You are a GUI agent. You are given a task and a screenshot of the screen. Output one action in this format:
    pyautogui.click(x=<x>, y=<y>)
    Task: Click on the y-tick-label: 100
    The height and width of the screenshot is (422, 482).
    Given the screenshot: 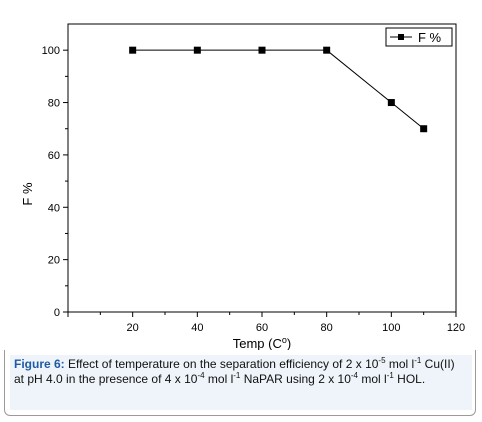 What is the action you would take?
    pyautogui.click(x=51, y=51)
    